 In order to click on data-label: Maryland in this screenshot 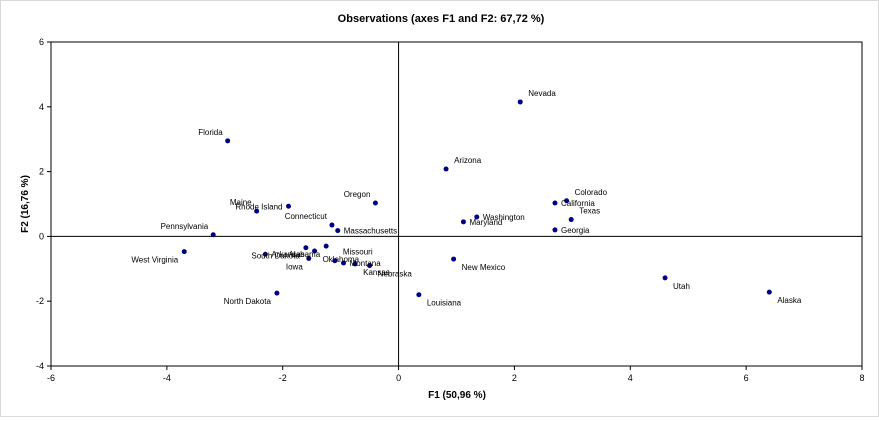, I will do `click(485, 222)`.